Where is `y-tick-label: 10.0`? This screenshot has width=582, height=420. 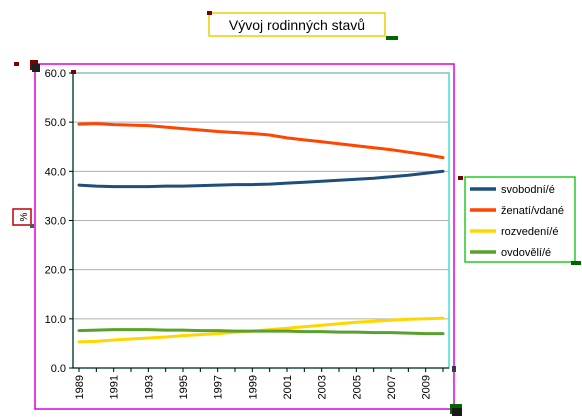 y-tick-label: 10.0 is located at coordinates (55, 320).